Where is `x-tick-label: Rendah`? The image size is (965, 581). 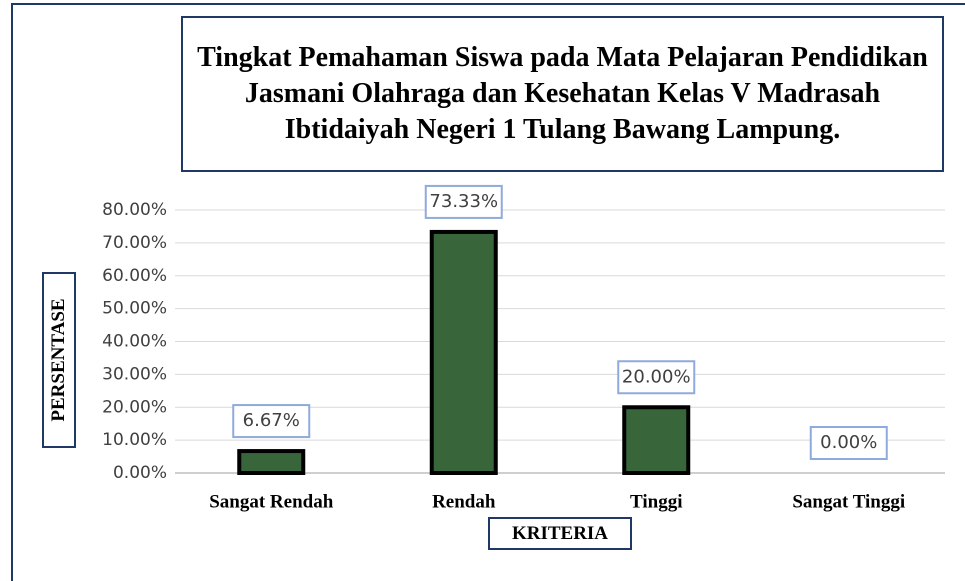
x-tick-label: Rendah is located at coordinates (464, 501).